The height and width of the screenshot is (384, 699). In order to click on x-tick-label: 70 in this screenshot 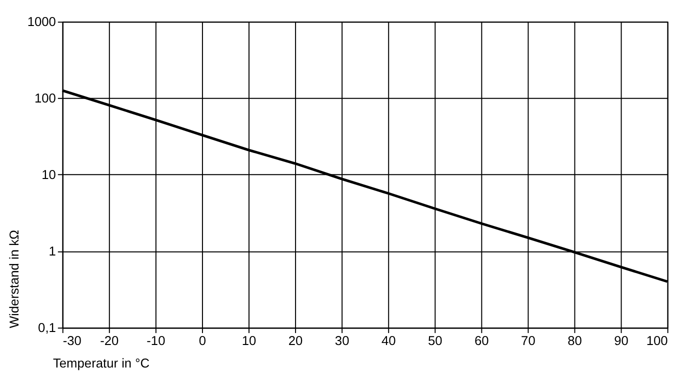, I will do `click(528, 340)`.